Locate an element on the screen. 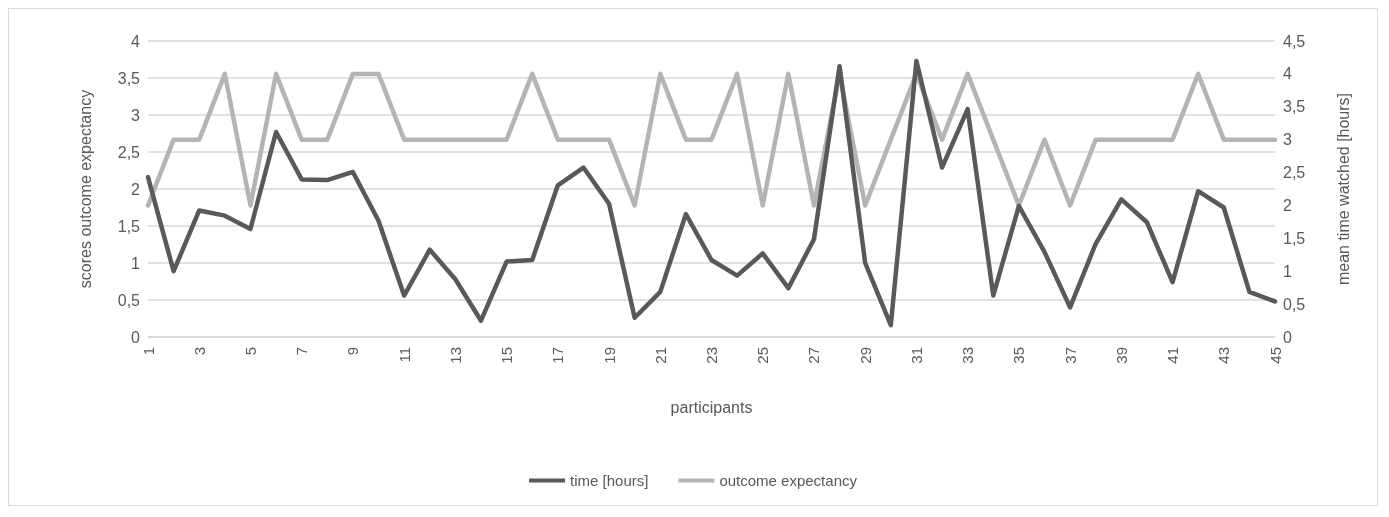 The width and height of the screenshot is (1389, 517). x-tick-label: 33 is located at coordinates (968, 355).